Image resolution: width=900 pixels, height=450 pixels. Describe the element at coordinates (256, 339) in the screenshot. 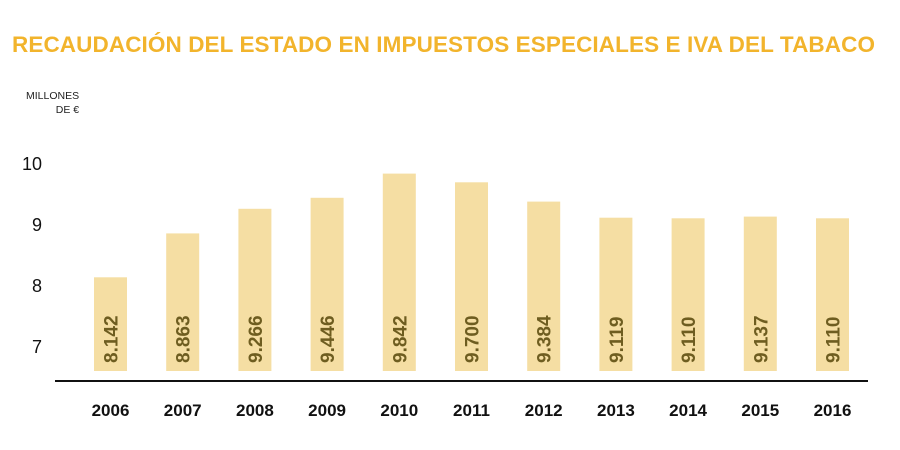

I see `bar-value-label: 9.266` at that location.